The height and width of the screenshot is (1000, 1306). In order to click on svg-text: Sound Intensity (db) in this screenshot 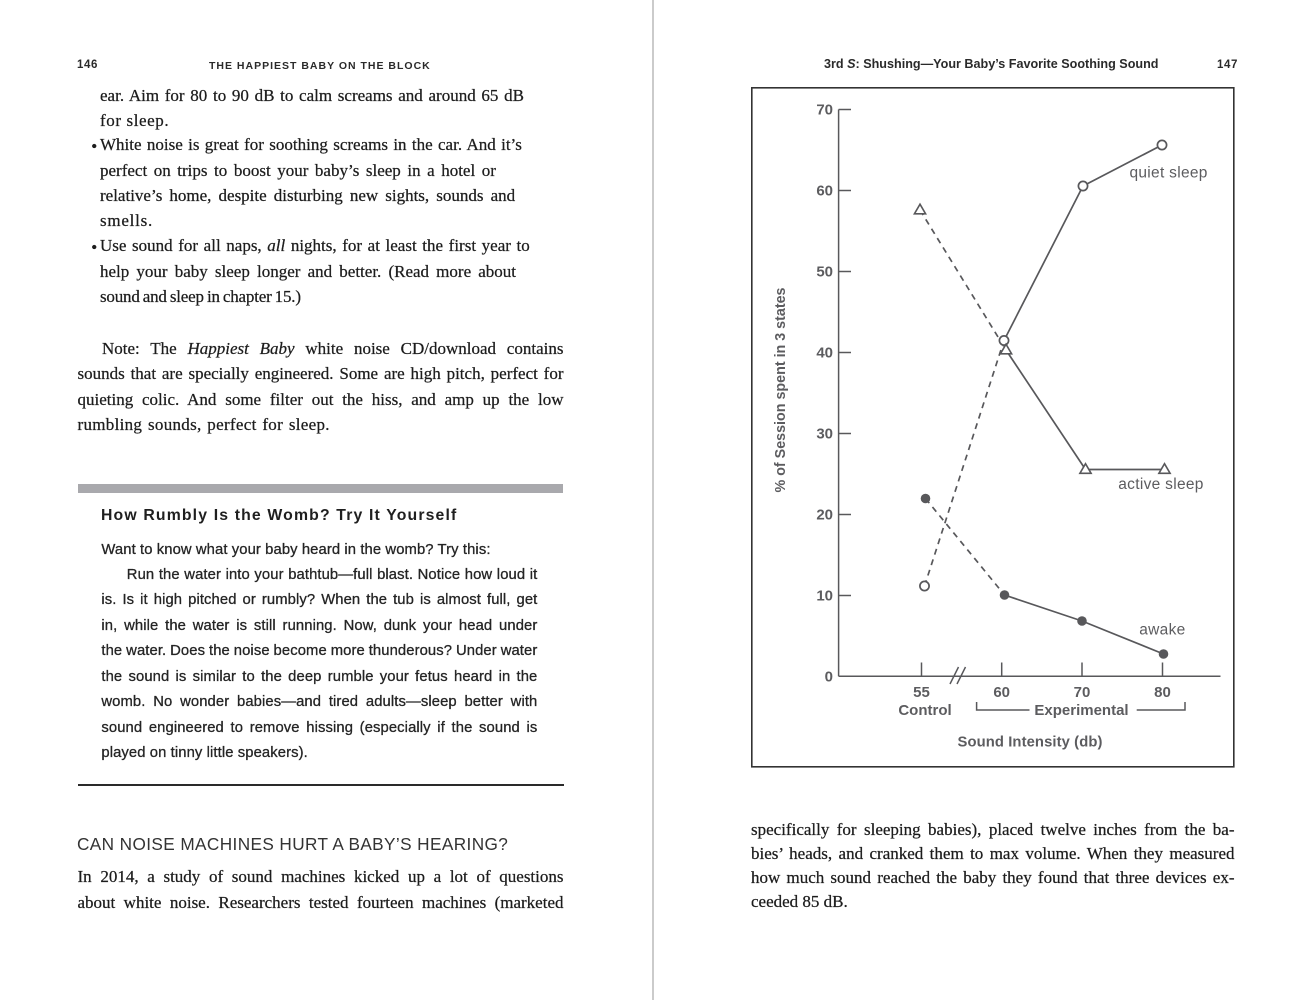, I will do `click(1029, 743)`.